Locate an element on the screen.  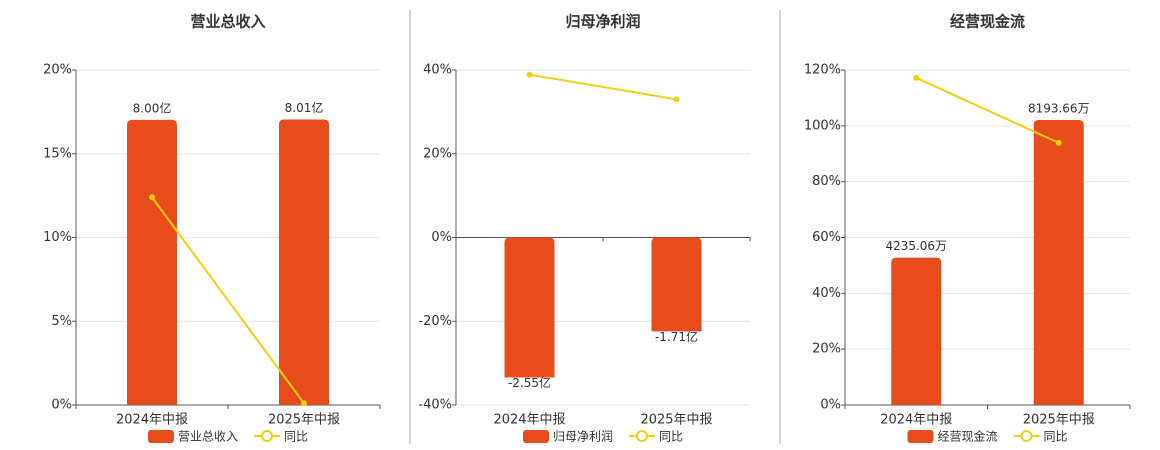
legend-label: 营业总收入 is located at coordinates (208, 437).